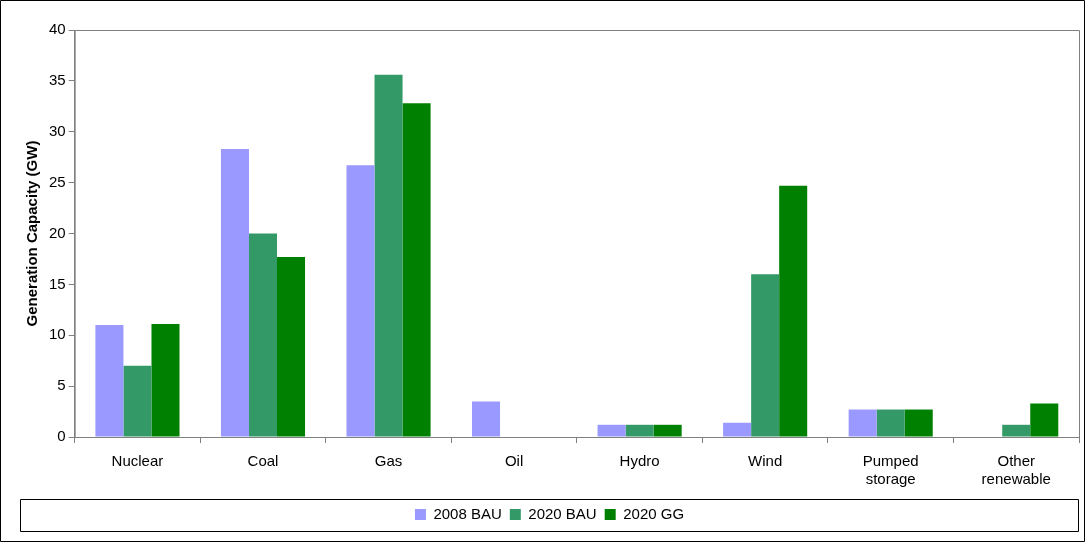 The image size is (1085, 542). Describe the element at coordinates (57, 130) in the screenshot. I see `y-tick-label: 30` at that location.